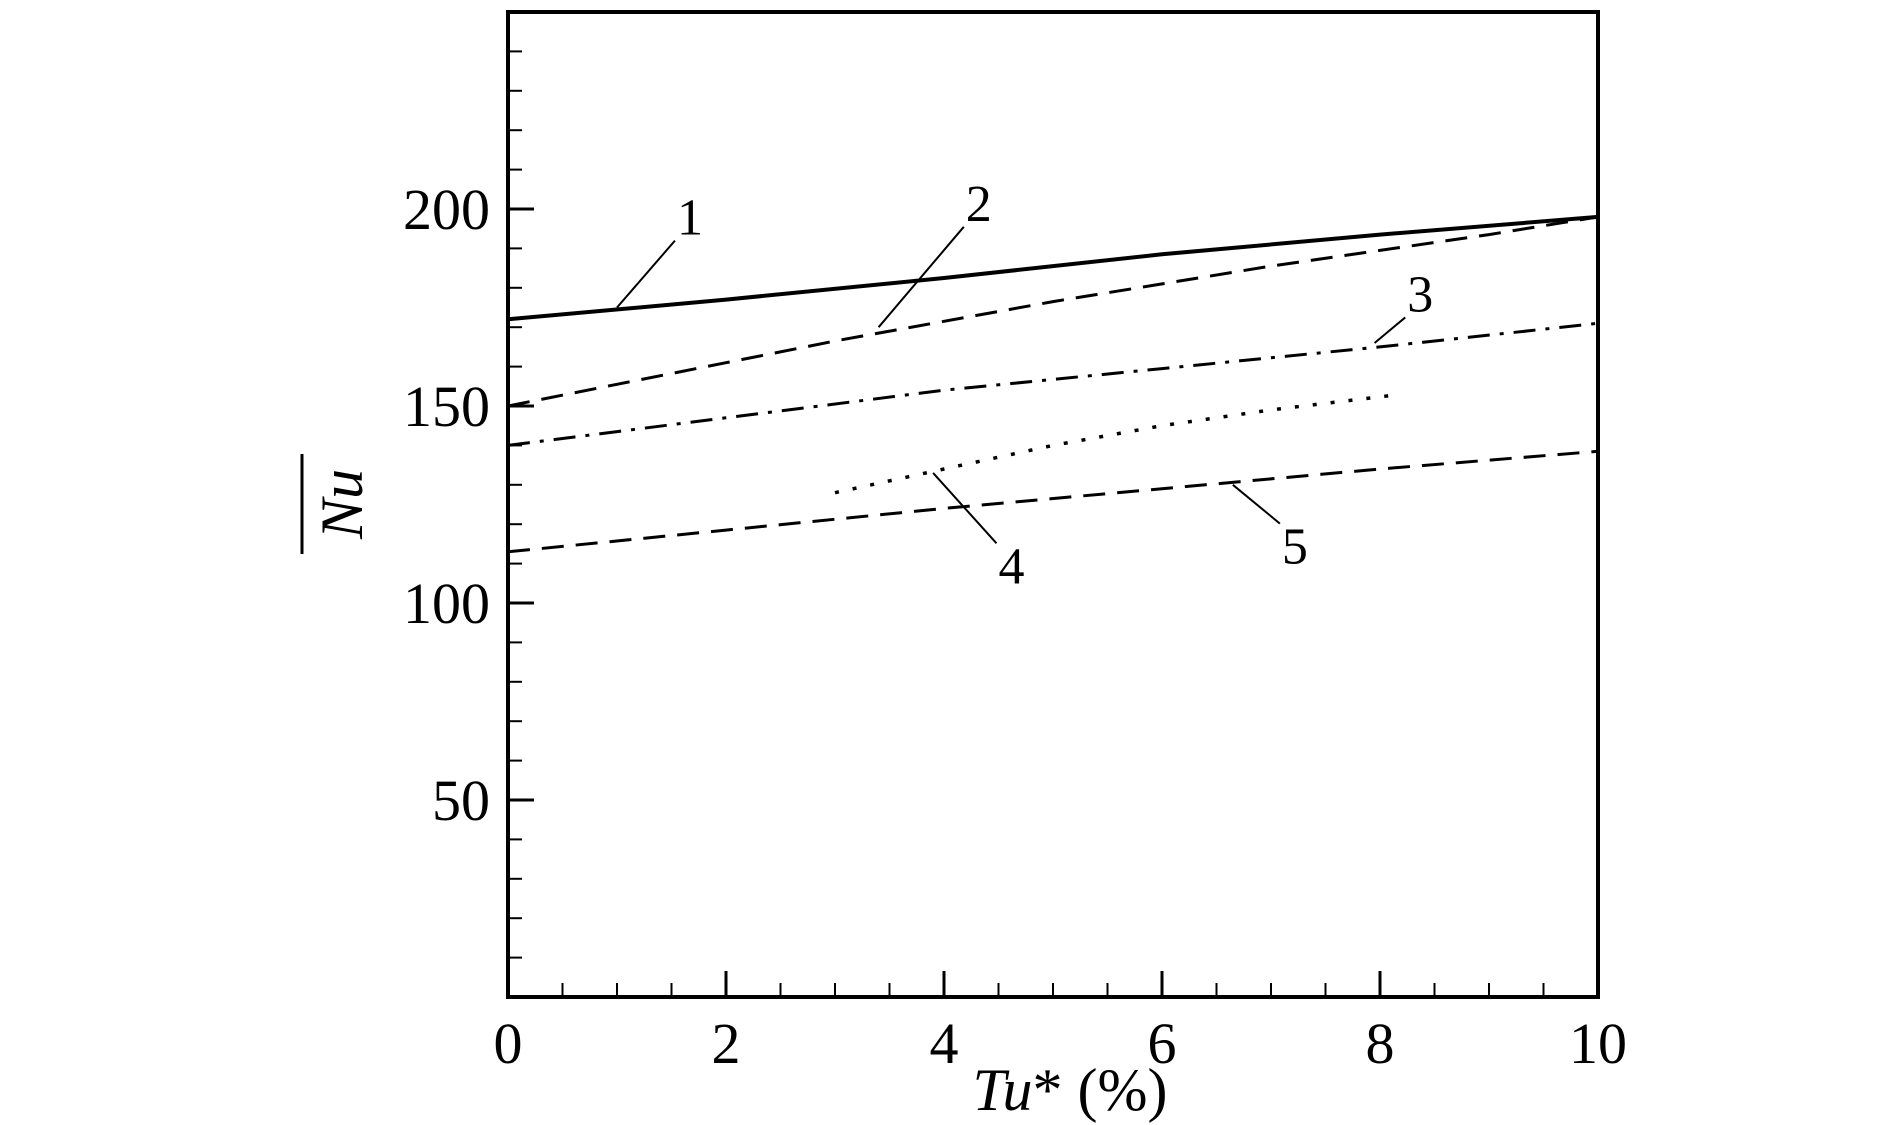  I want to click on y-tick-label: 100, so click(446, 603).